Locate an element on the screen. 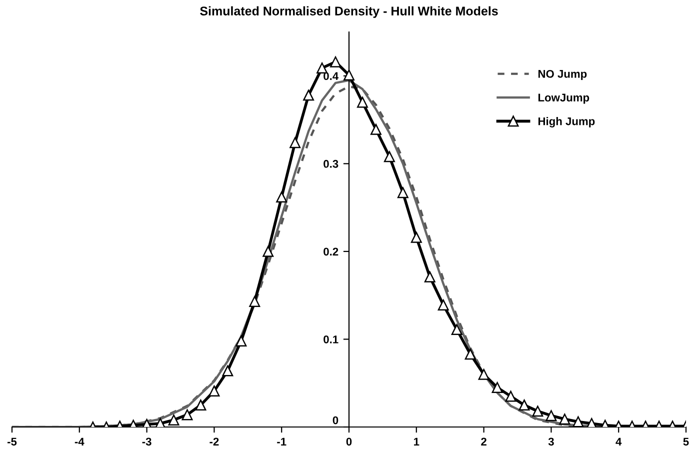 Image resolution: width=690 pixels, height=456 pixels. x-tick-label: 0 is located at coordinates (349, 442).